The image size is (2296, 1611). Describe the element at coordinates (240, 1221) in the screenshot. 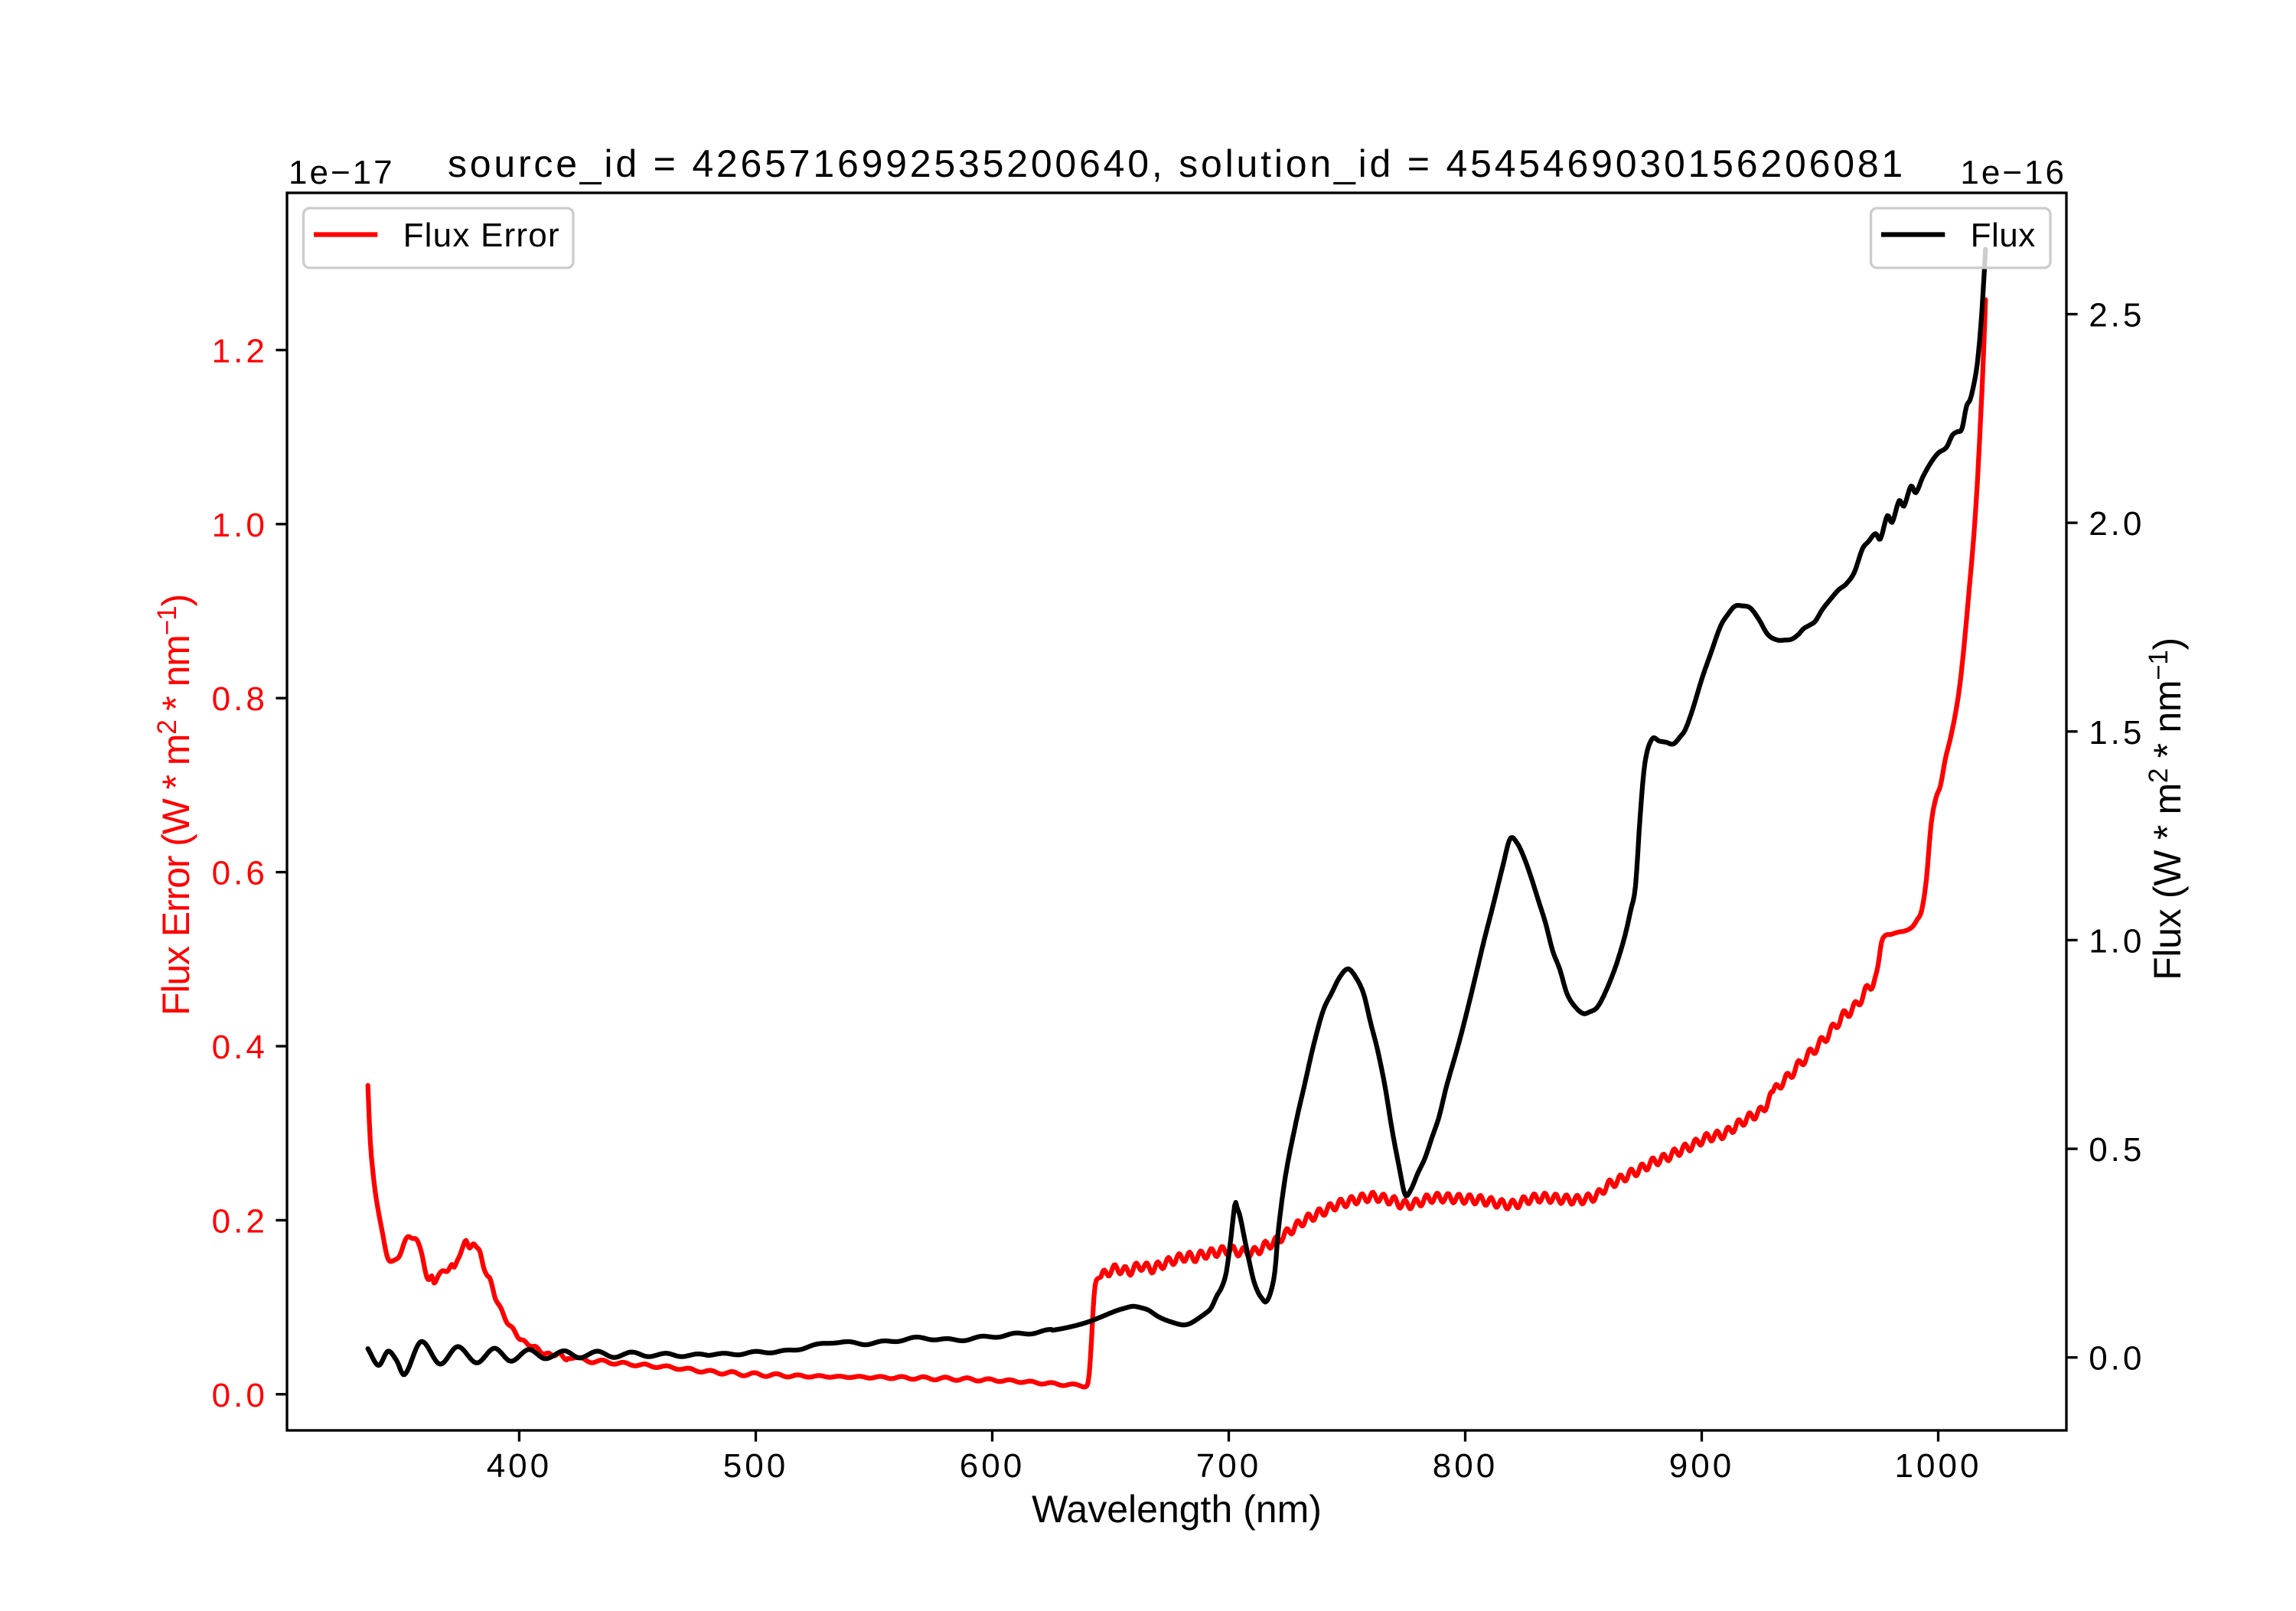

I see `svg-text: 0.2` at that location.